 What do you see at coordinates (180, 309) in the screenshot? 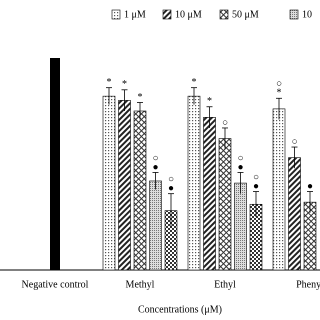
I see `x-axis-title: Concentrations (μM)` at bounding box center [180, 309].